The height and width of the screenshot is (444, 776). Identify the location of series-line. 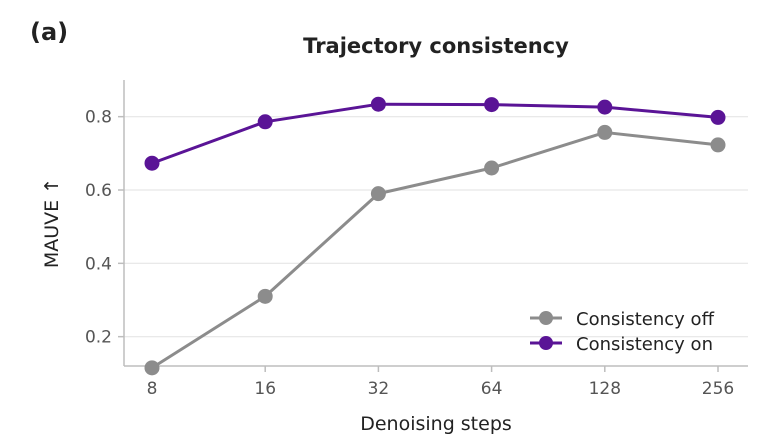
(435, 133).